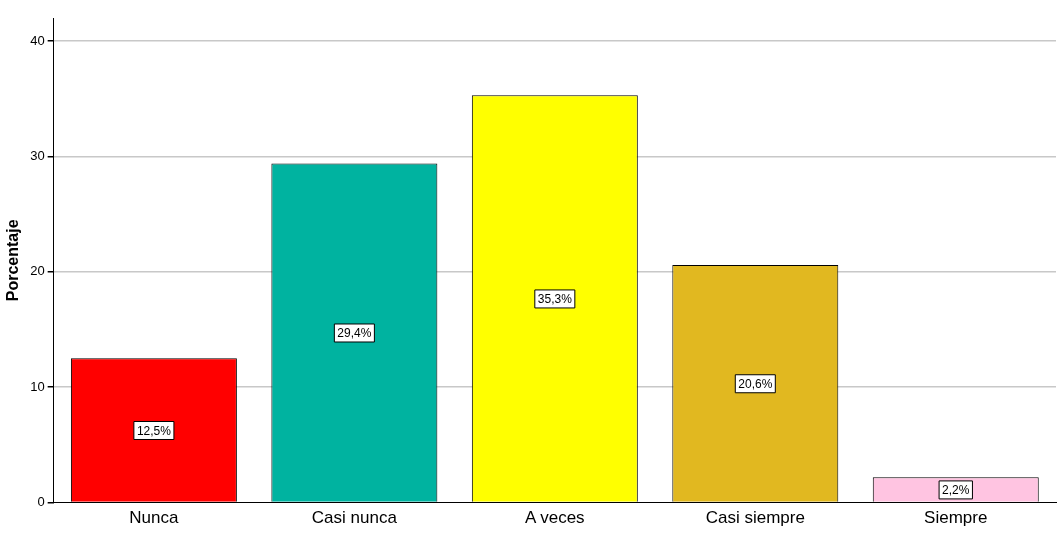 The image size is (1058, 535). I want to click on x-tick-label: A veces, so click(555, 518).